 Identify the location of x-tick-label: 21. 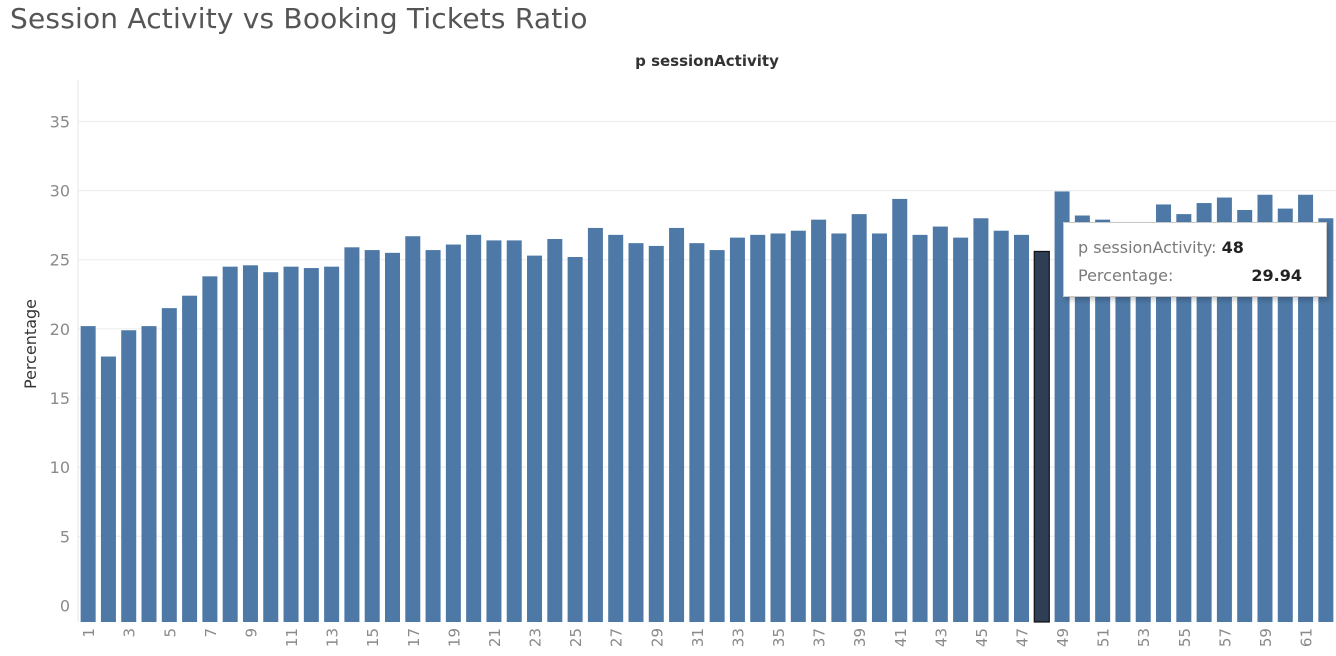
(495, 637).